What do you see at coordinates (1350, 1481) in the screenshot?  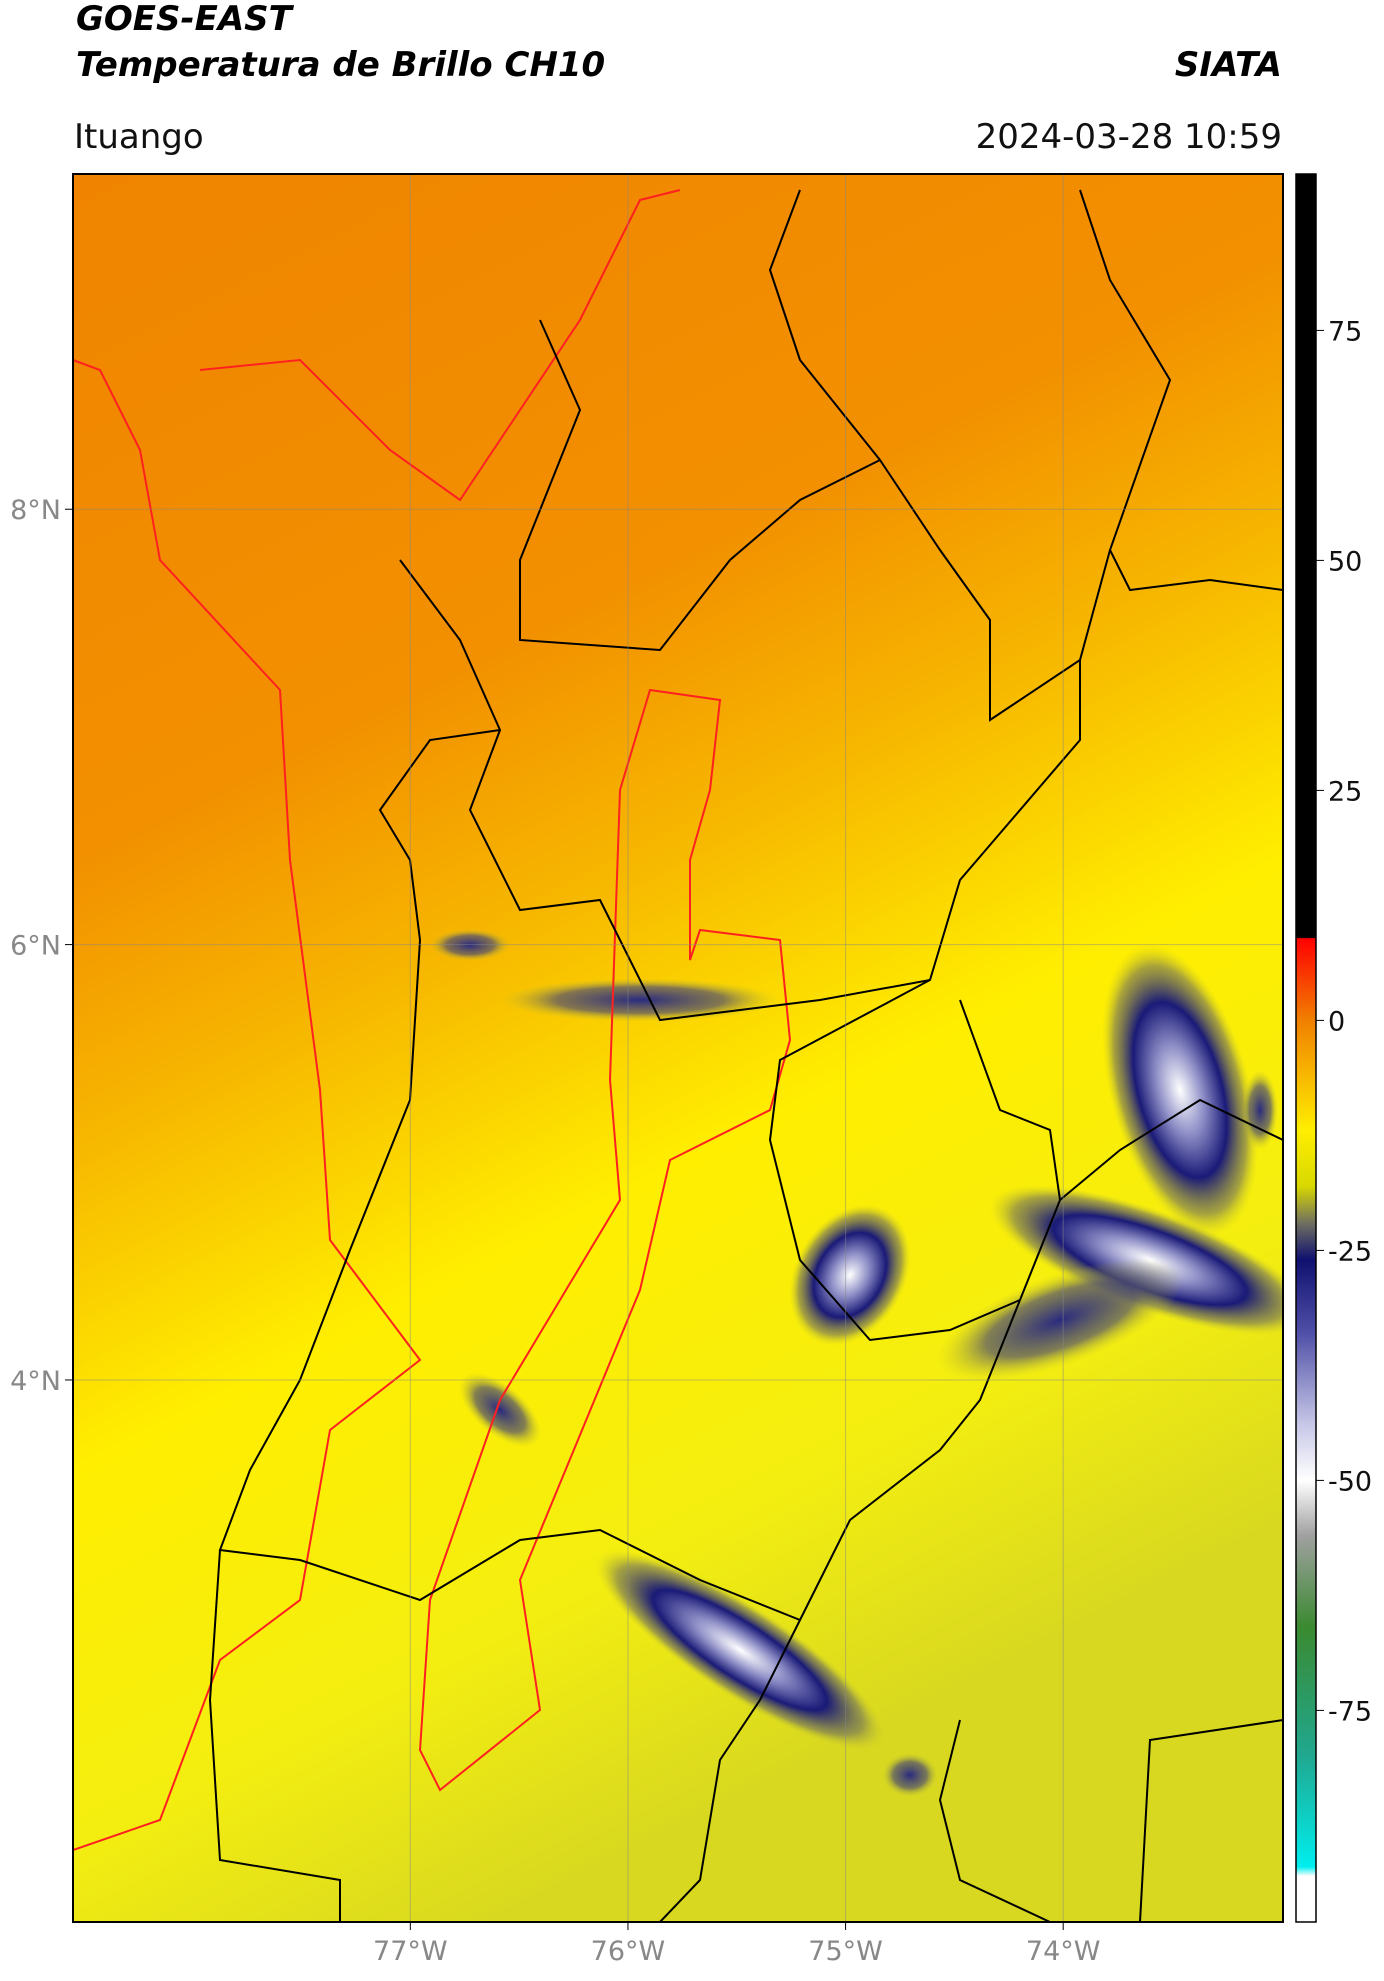 I see `colorbar-tick-label: -50` at bounding box center [1350, 1481].